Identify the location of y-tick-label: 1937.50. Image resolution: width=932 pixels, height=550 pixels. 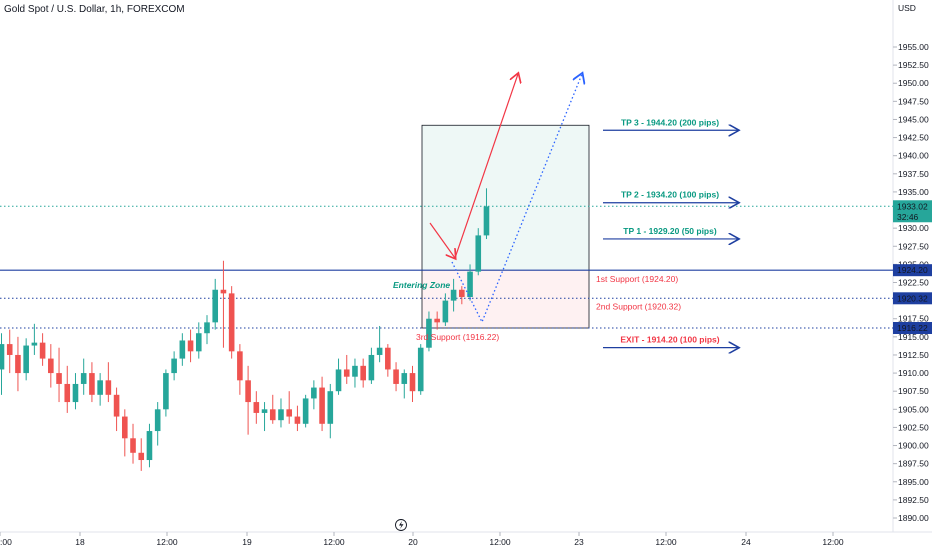
(913, 174).